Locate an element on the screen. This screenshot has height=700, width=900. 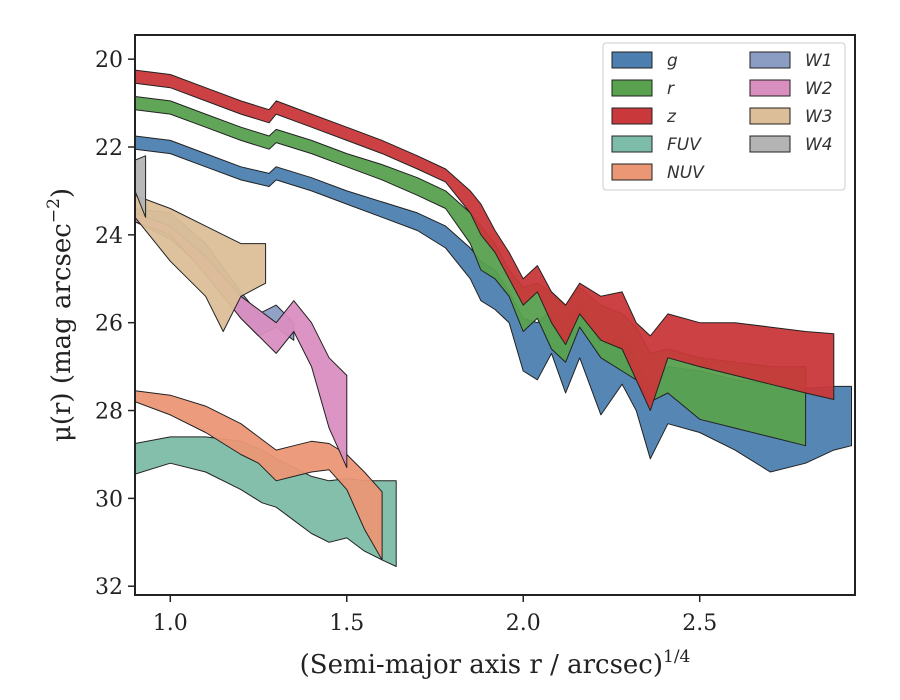
x-tick-label: 1.5 is located at coordinates (346, 623).